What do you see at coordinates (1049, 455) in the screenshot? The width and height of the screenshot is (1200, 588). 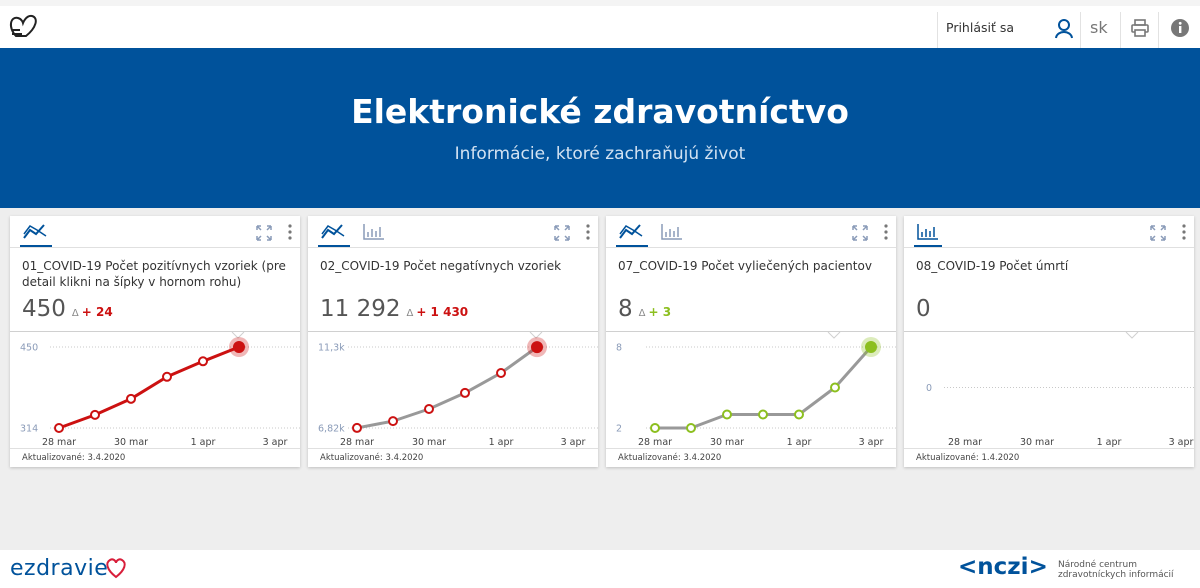 I see `updated: Aktualizované: 1.4.2020` at bounding box center [1049, 455].